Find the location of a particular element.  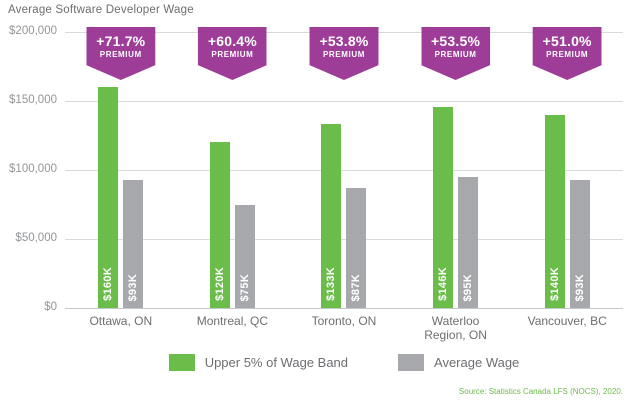

bar-group-waterloo: +53.5% PREMIUM $146K $95K is located at coordinates (456, 167).